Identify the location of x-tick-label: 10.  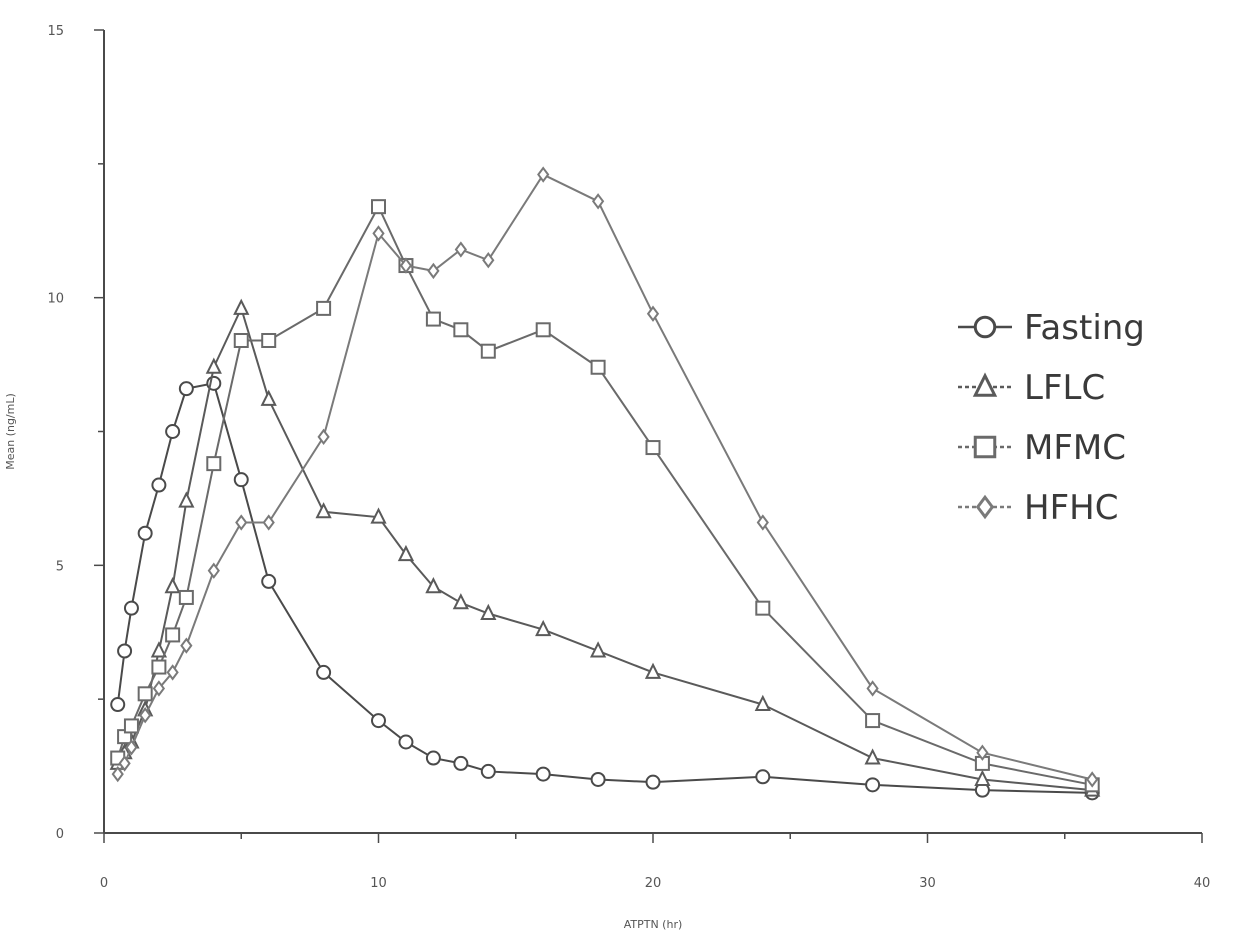
(378, 883).